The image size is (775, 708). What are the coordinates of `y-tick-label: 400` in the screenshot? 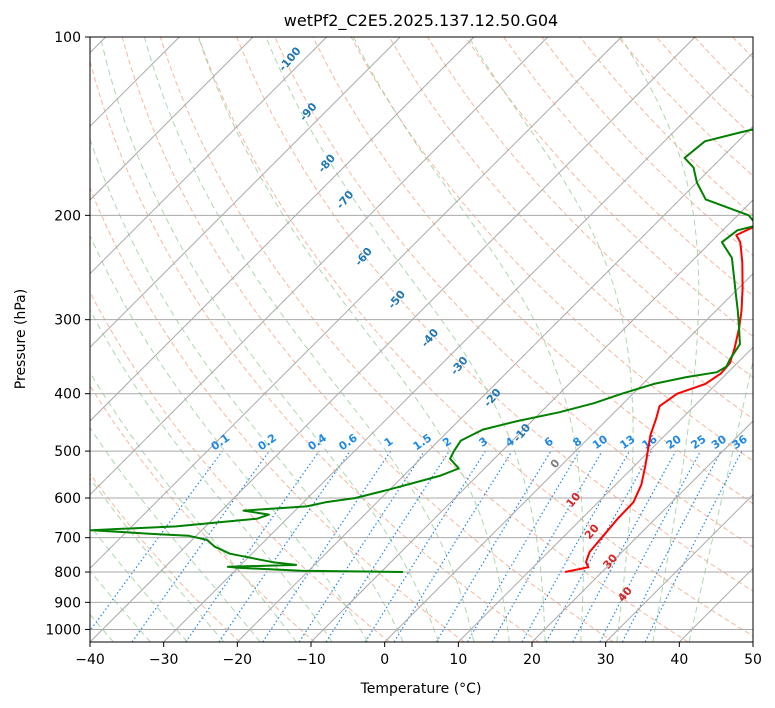 It's located at (67, 395).